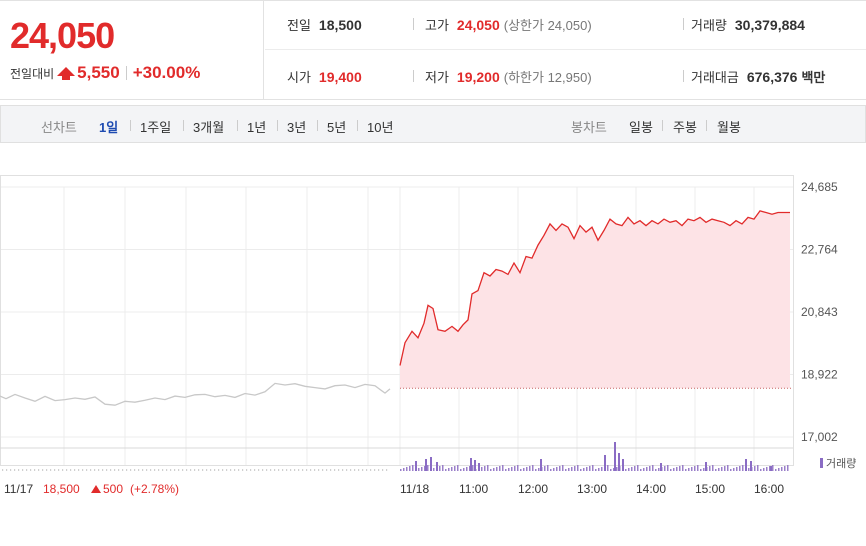 This screenshot has height=546, width=866. Describe the element at coordinates (195, 394) in the screenshot. I see `series-line-prev-day` at that location.